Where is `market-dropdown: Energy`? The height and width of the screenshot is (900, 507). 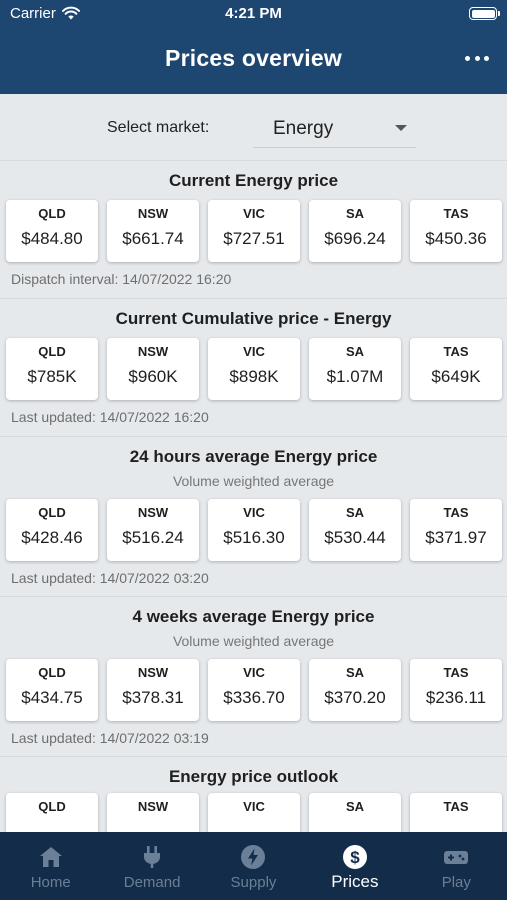 market-dropdown: Energy is located at coordinates (334, 128).